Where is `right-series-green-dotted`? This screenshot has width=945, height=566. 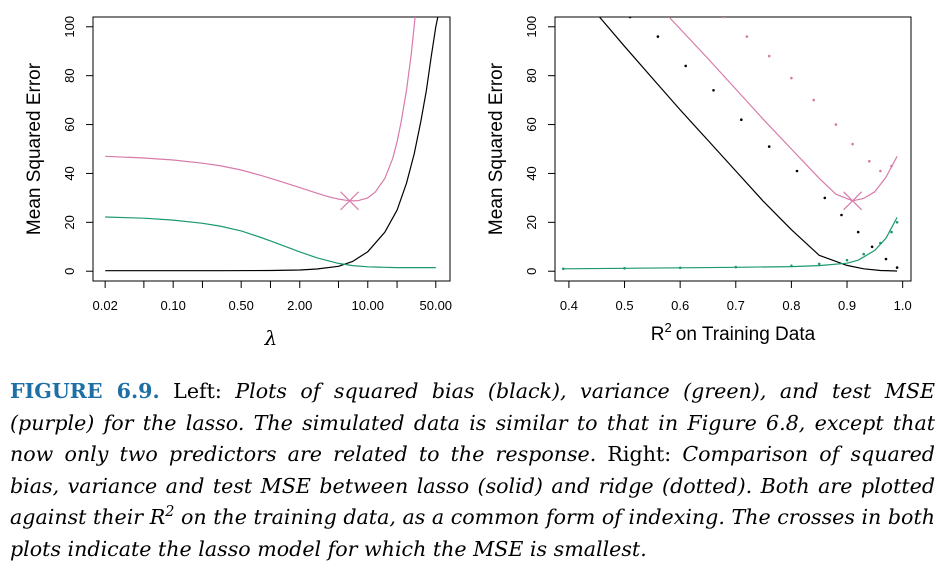 right-series-green-dotted is located at coordinates (730, 246).